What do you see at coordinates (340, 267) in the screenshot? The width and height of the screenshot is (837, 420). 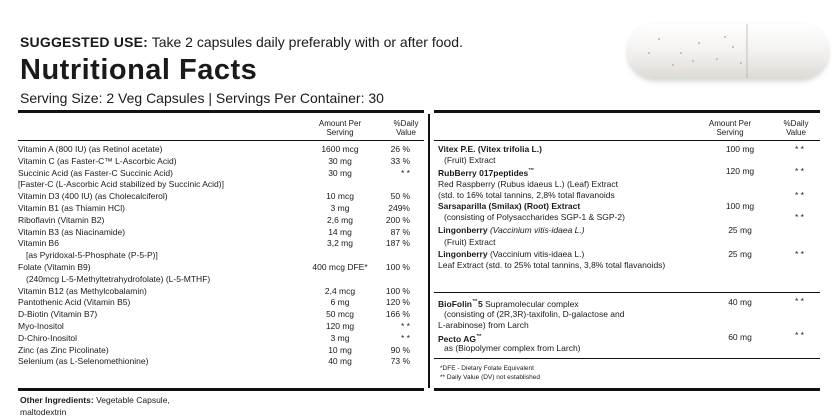 I see `left-row-amount: 400 mcg DFE*` at bounding box center [340, 267].